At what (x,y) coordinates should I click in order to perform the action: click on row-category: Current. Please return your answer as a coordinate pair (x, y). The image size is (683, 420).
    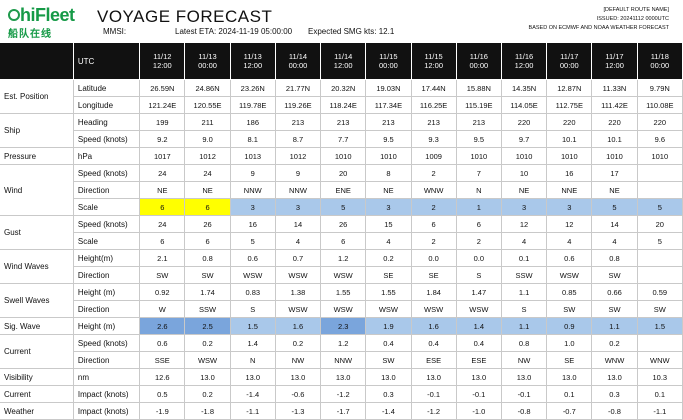
    Looking at the image, I should click on (37, 351).